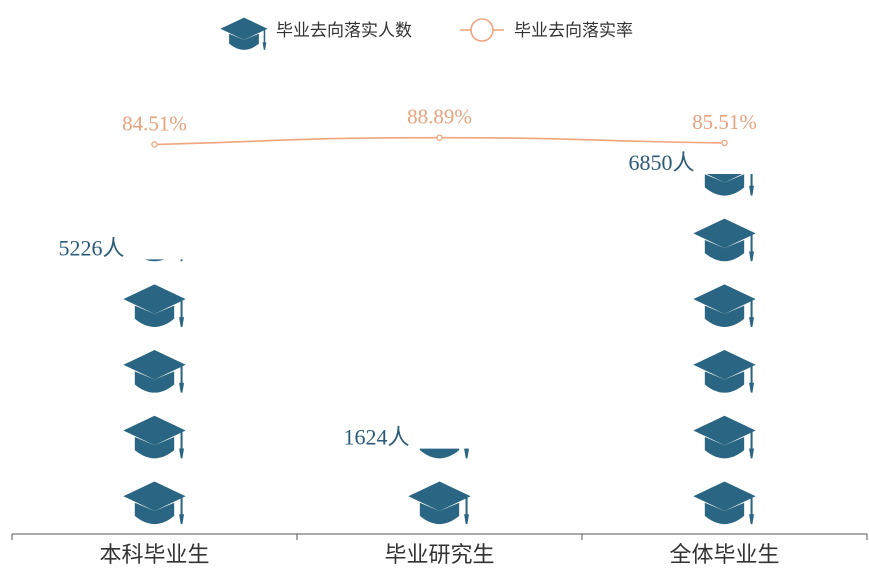 This screenshot has width=869, height=568. I want to click on legend-item-count: 毕业去向落实人数, so click(316, 33).